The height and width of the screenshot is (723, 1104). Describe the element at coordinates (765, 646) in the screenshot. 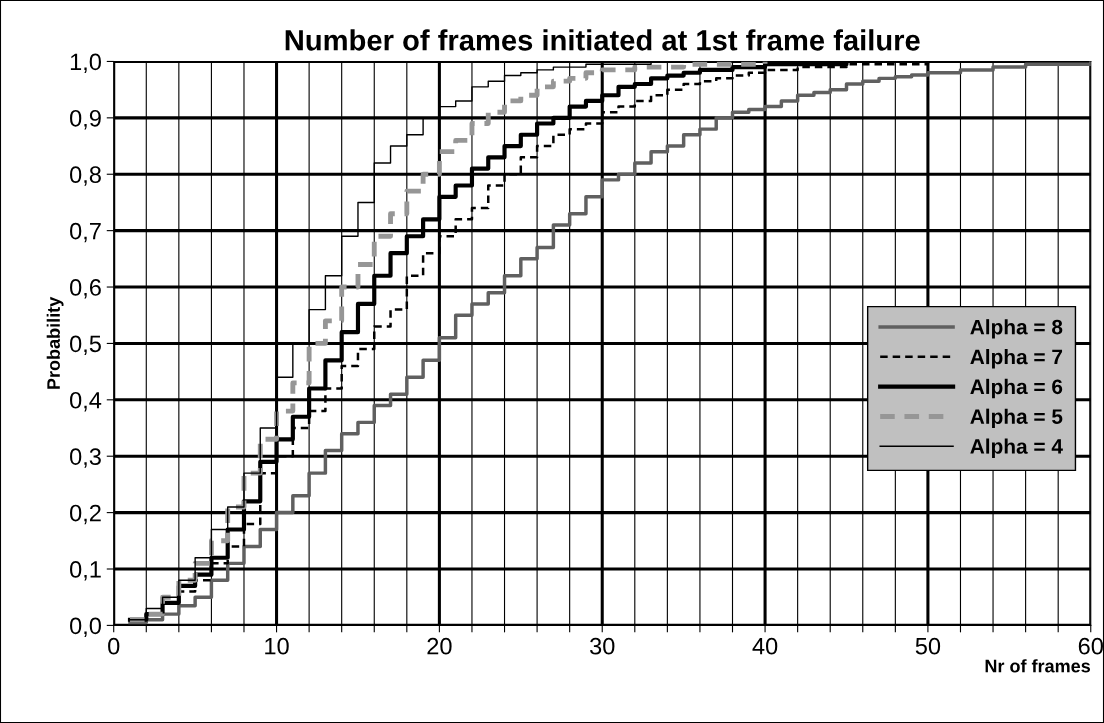

I see `x-tick-label: 40` at that location.